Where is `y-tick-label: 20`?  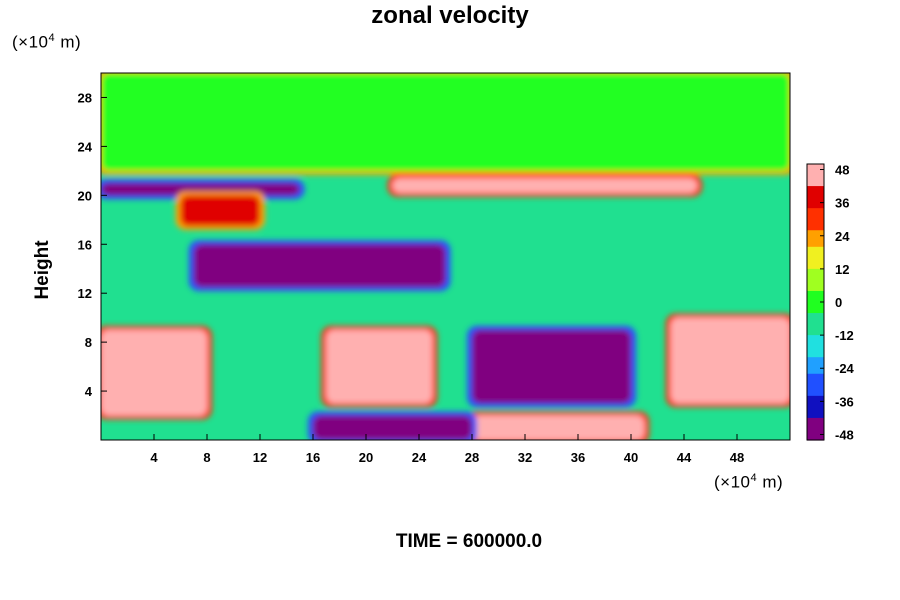
y-tick-label: 20 is located at coordinates (85, 195).